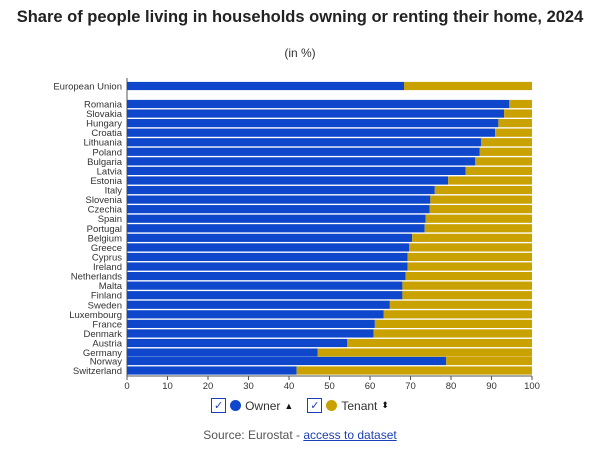 The width and height of the screenshot is (600, 450). I want to click on x-tick-label: 90, so click(491, 386).